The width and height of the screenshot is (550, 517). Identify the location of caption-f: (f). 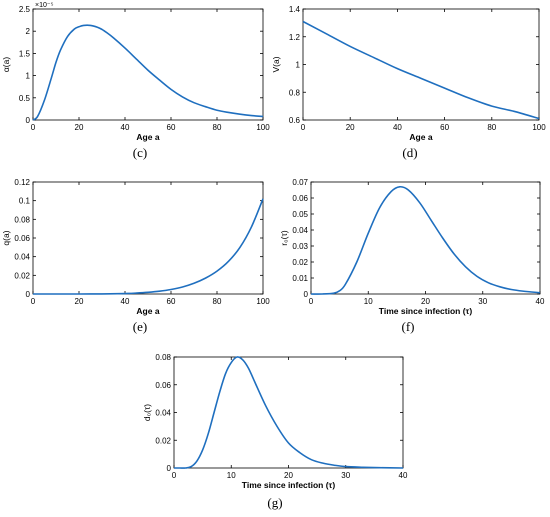
(408, 326).